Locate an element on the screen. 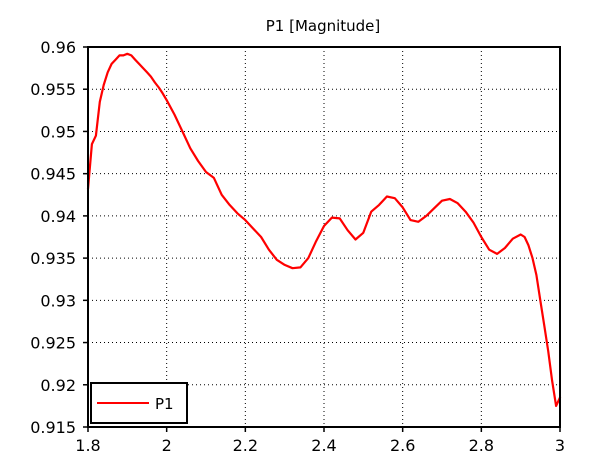 The image size is (605, 476). y-tick-label-7: 0.95 is located at coordinates (58, 131).